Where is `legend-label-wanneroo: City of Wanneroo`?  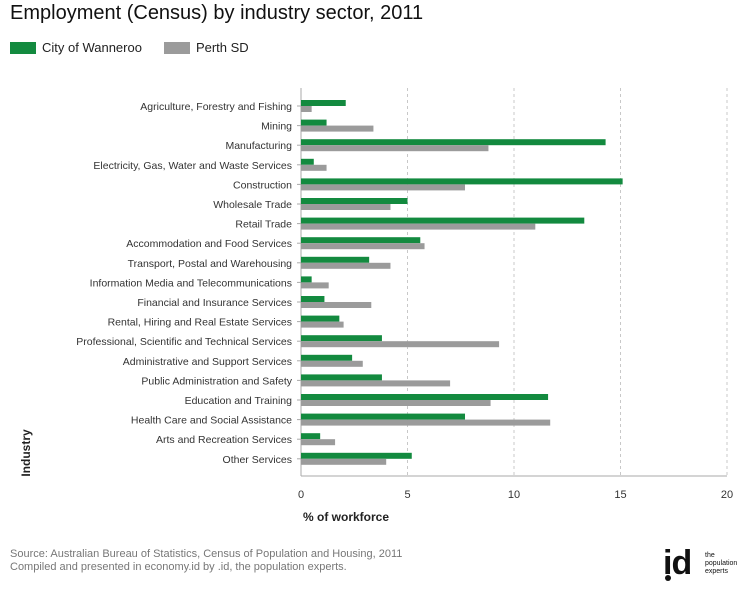 legend-label-wanneroo: City of Wanneroo is located at coordinates (92, 47).